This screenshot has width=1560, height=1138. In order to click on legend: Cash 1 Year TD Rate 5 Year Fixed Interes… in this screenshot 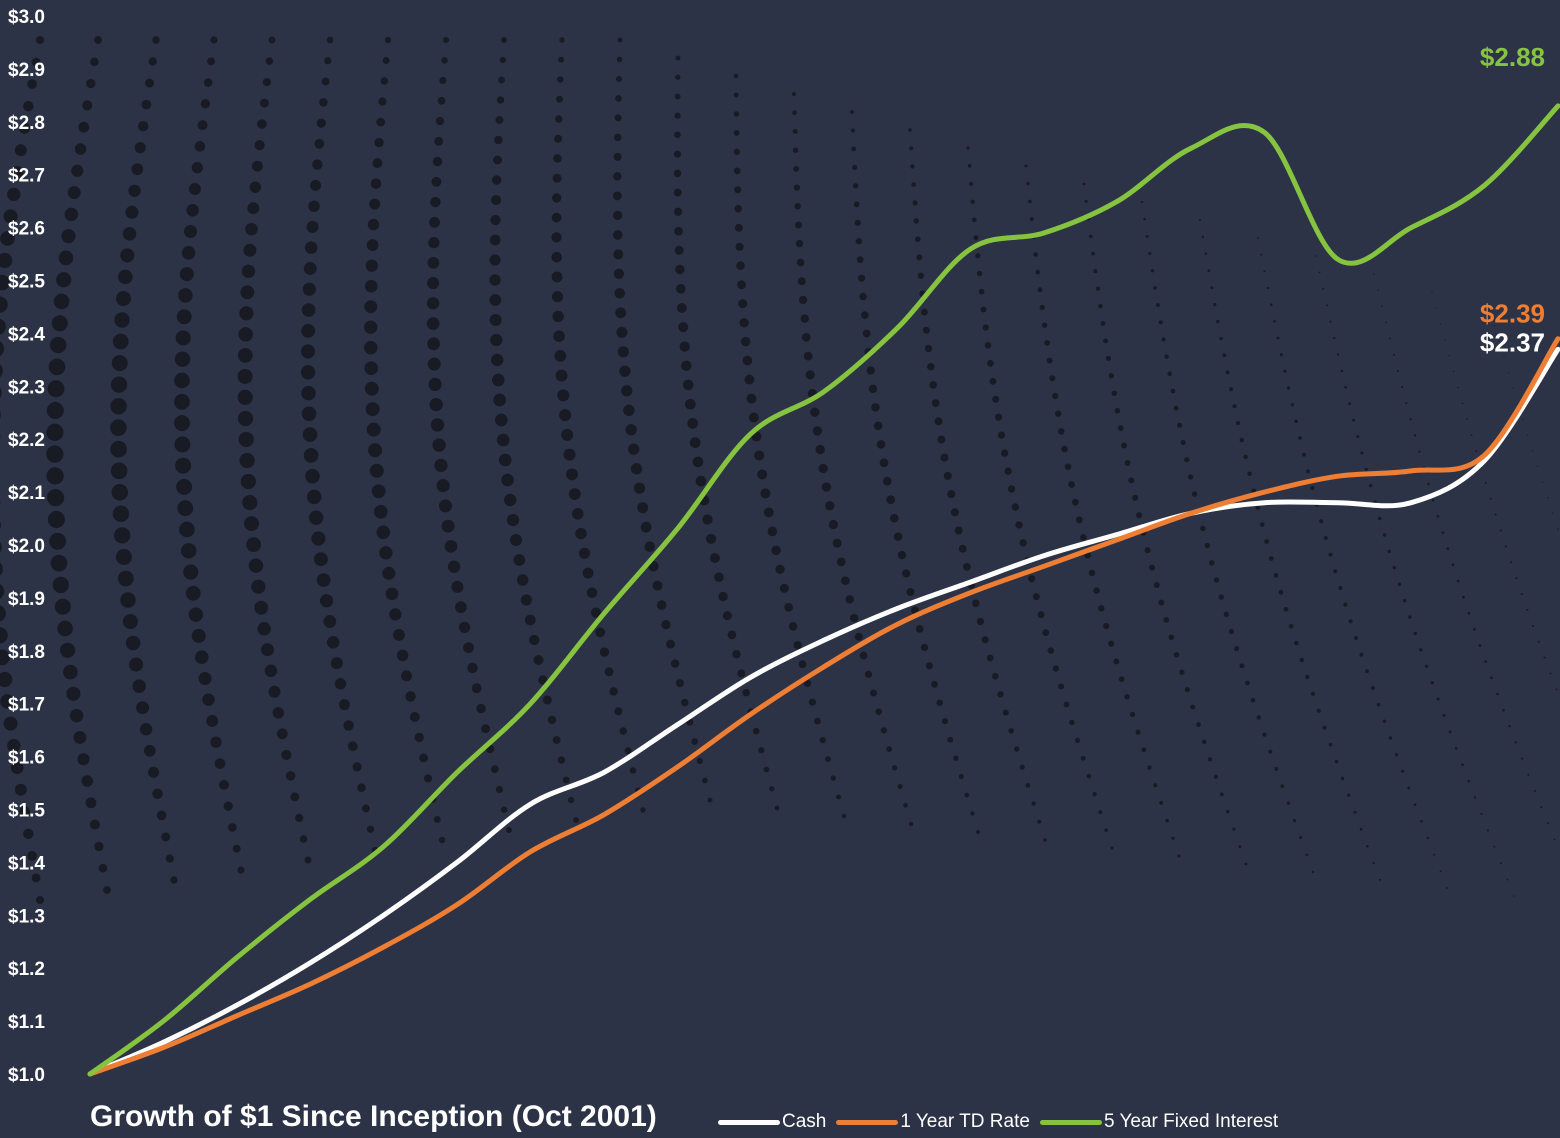, I will do `click(1003, 1122)`.